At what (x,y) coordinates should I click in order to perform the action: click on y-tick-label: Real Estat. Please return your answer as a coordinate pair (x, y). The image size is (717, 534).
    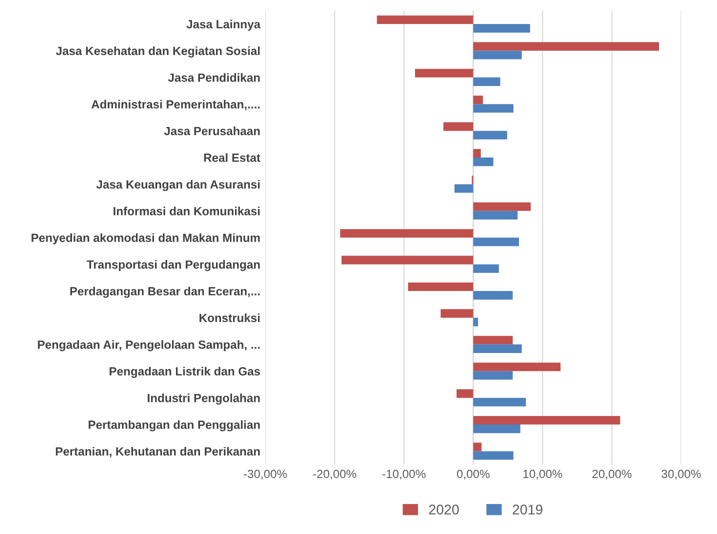
    Looking at the image, I should click on (232, 157).